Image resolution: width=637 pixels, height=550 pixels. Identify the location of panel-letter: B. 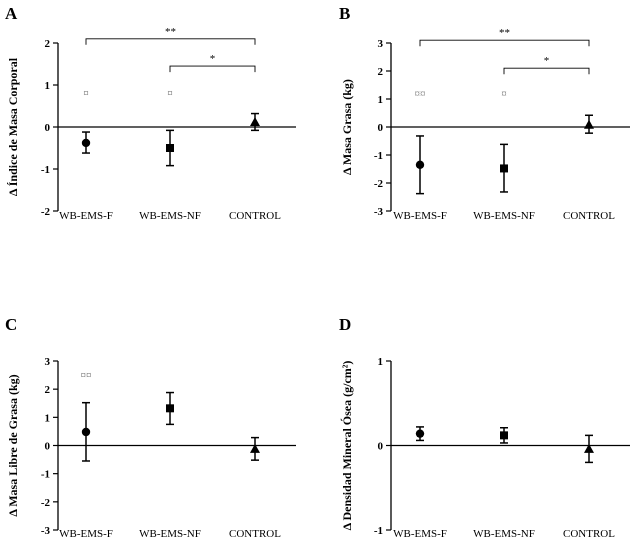
(344, 13).